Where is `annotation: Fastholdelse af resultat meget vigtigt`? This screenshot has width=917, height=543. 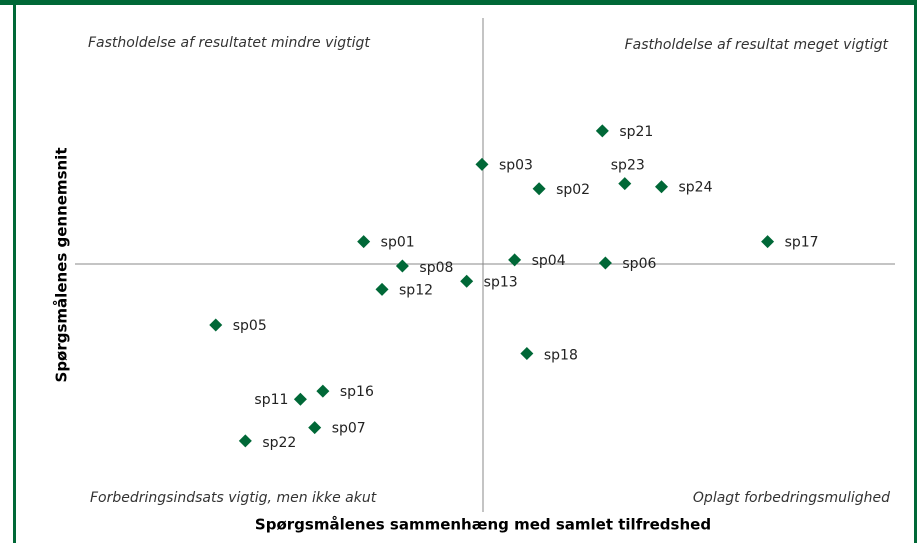
annotation: Fastholdelse af resultat meget vigtigt is located at coordinates (757, 45).